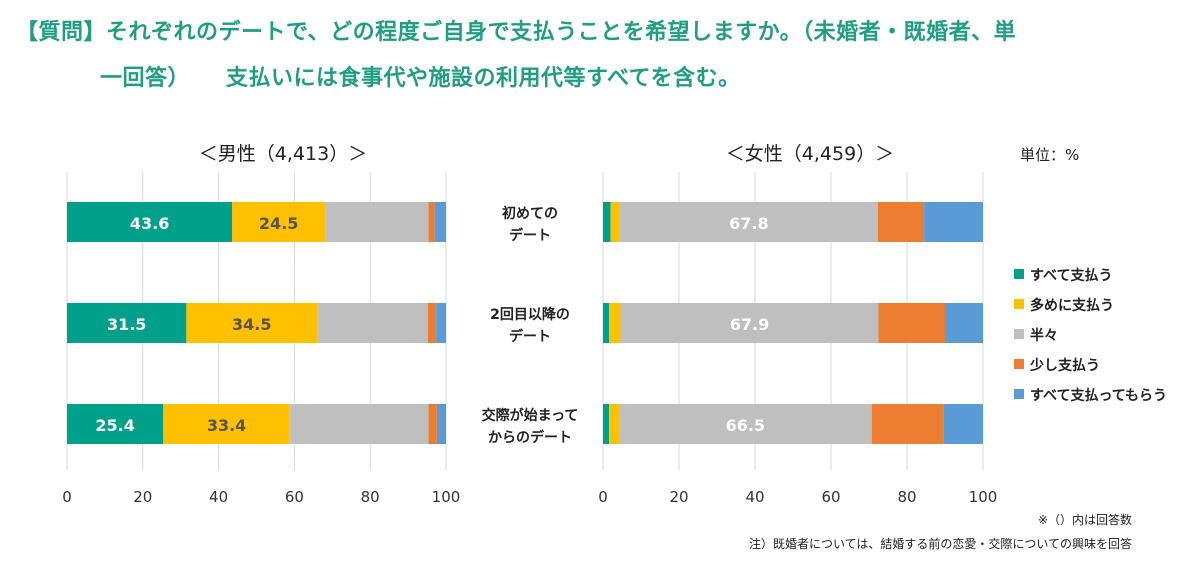 Image resolution: width=1200 pixels, height=564 pixels. I want to click on category-label: 2回目以降の, so click(530, 314).